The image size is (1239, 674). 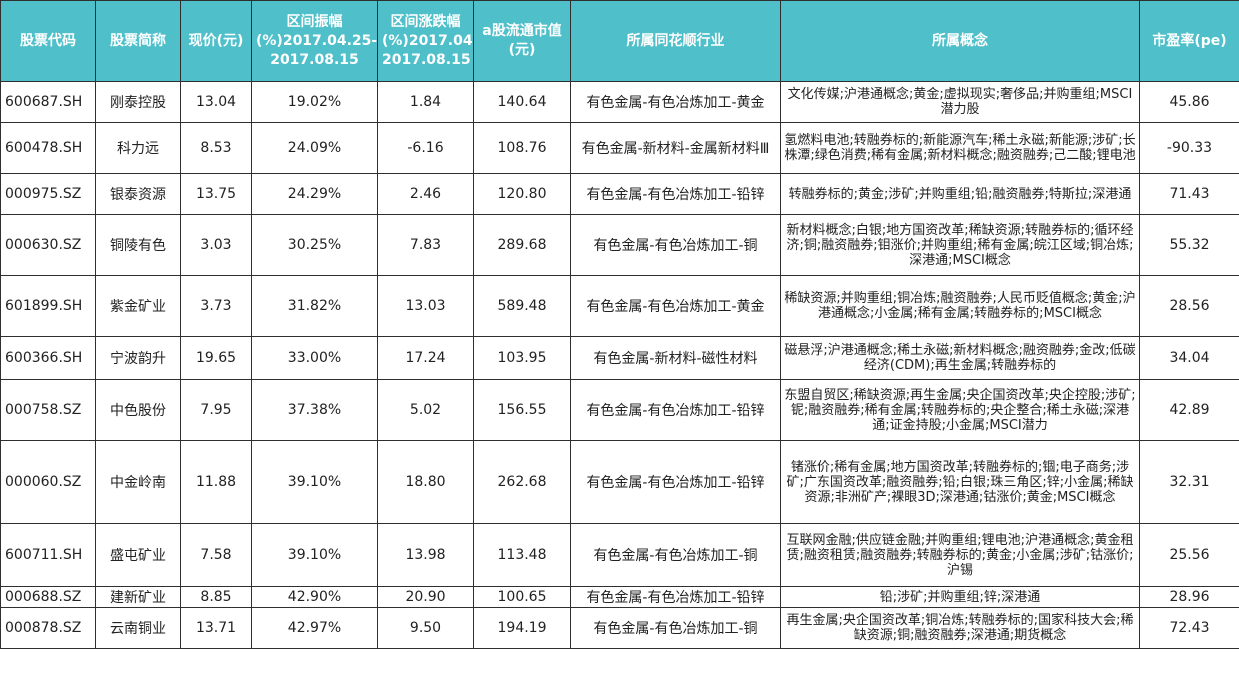 What do you see at coordinates (675, 41) in the screenshot?
I see `header-industry: 所属同花顺行业` at bounding box center [675, 41].